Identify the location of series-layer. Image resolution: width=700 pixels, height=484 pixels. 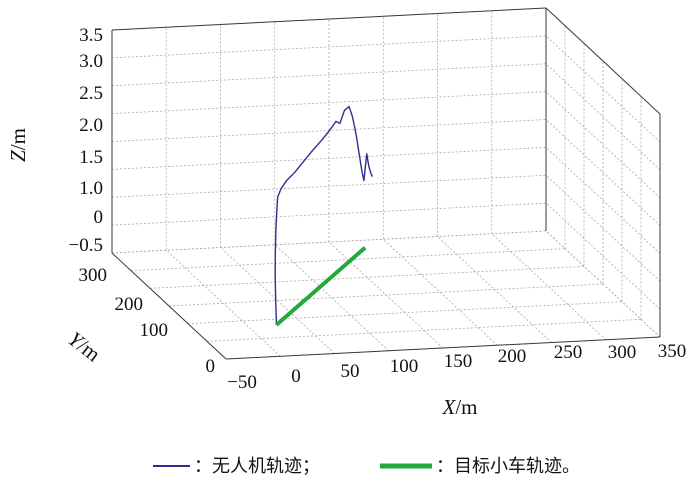
(324, 216).